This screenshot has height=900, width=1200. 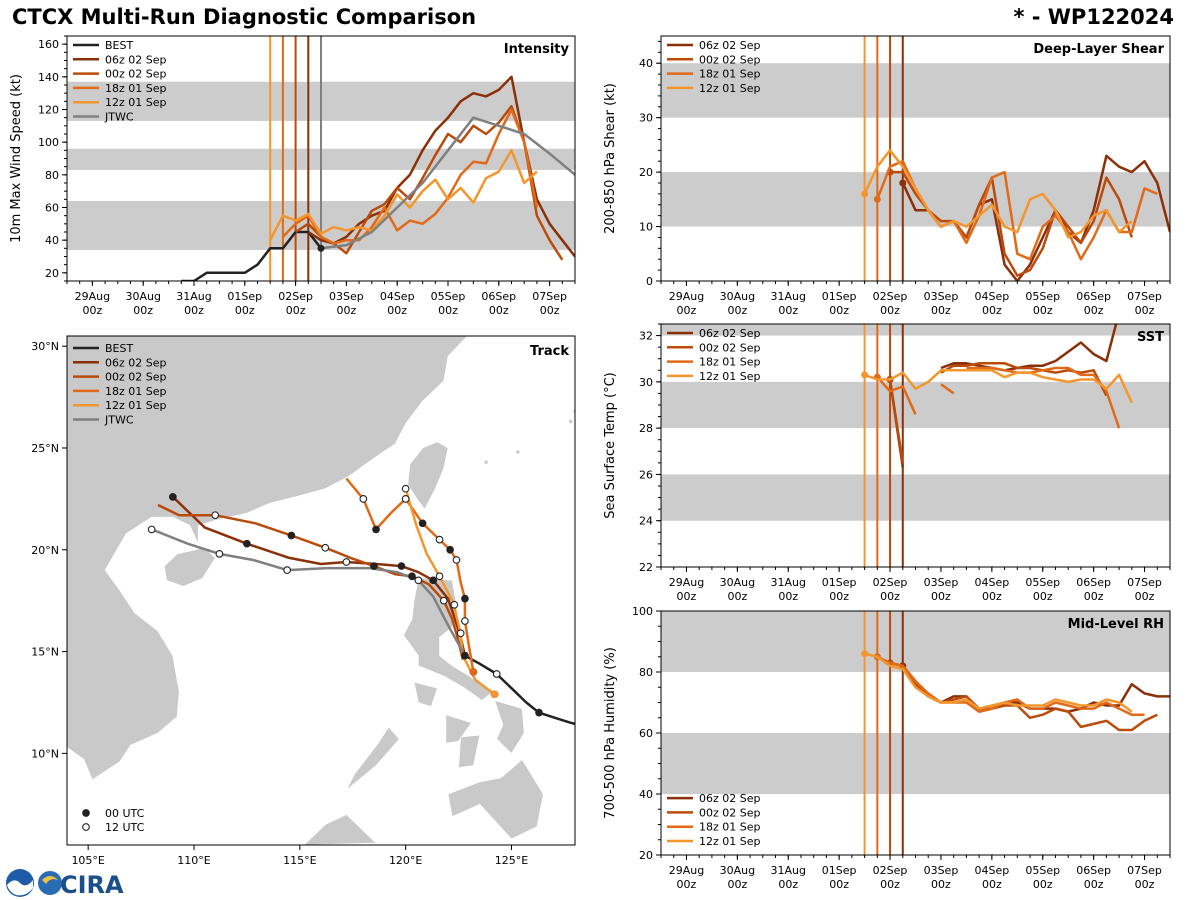 I want to click on y-tick-label: 10°N, so click(x=45, y=753).